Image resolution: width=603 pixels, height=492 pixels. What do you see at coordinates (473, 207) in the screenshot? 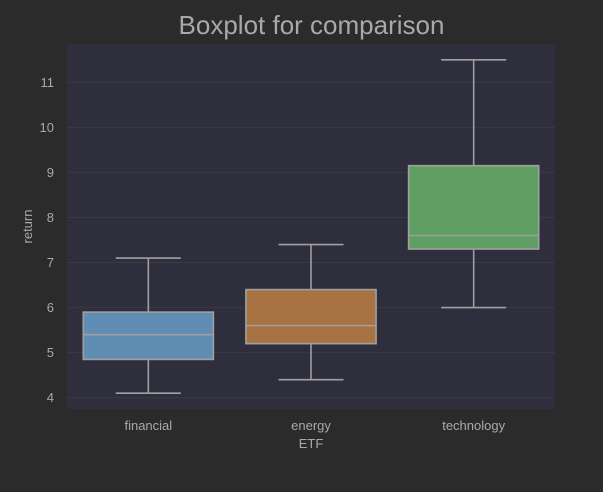
I see `box-body-technology` at bounding box center [473, 207].